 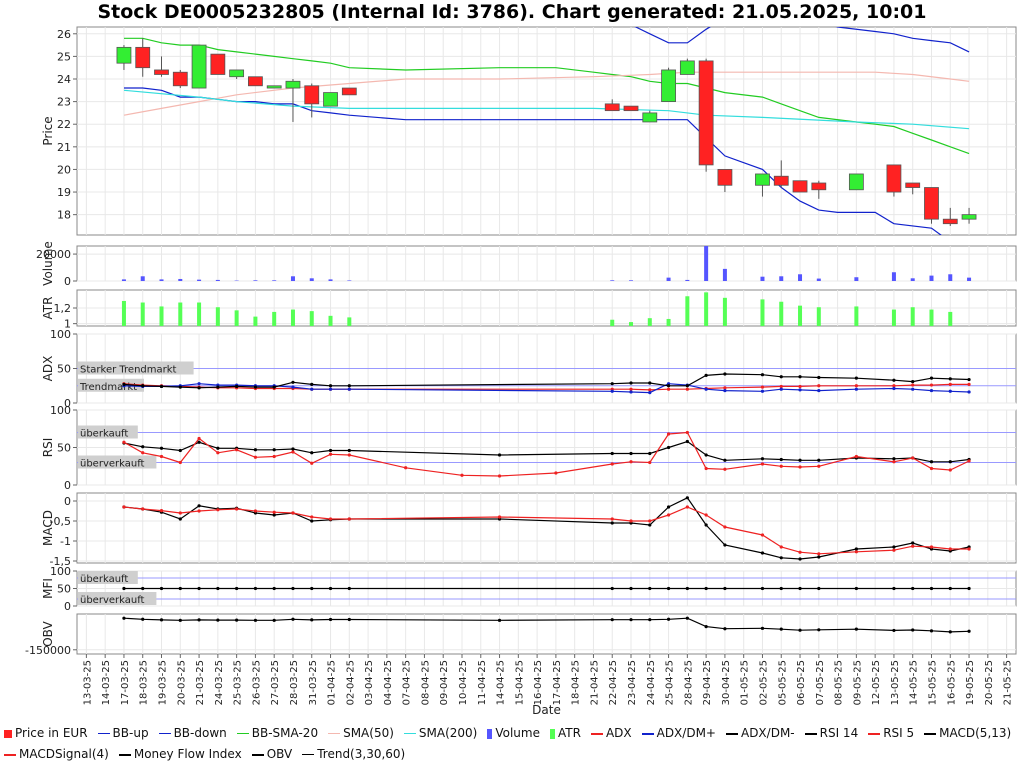 I want to click on y-tick-label: 23, so click(x=64, y=102).